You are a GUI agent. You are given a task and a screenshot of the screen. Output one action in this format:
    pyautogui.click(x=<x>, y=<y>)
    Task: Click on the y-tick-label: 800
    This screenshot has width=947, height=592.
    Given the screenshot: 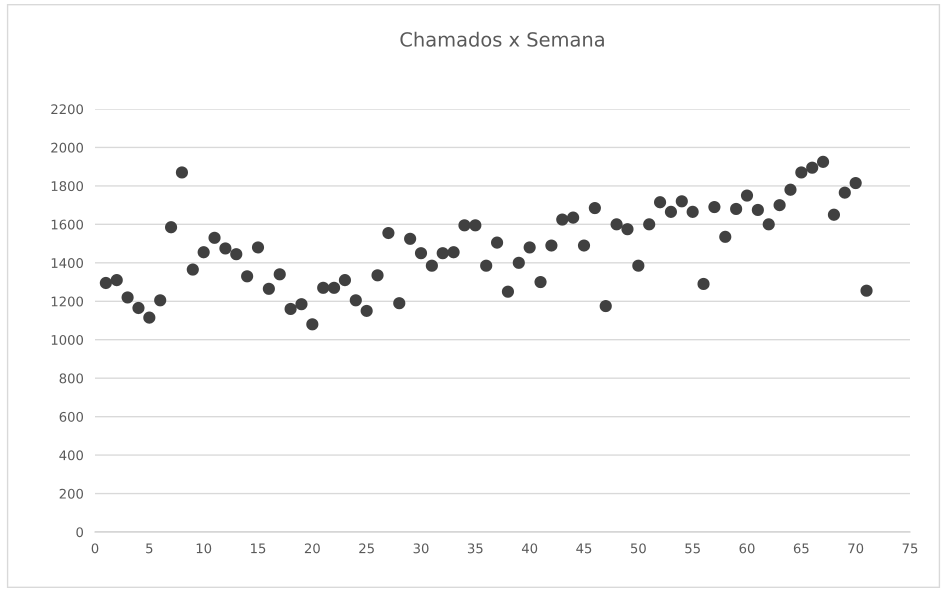 What is the action you would take?
    pyautogui.click(x=72, y=378)
    